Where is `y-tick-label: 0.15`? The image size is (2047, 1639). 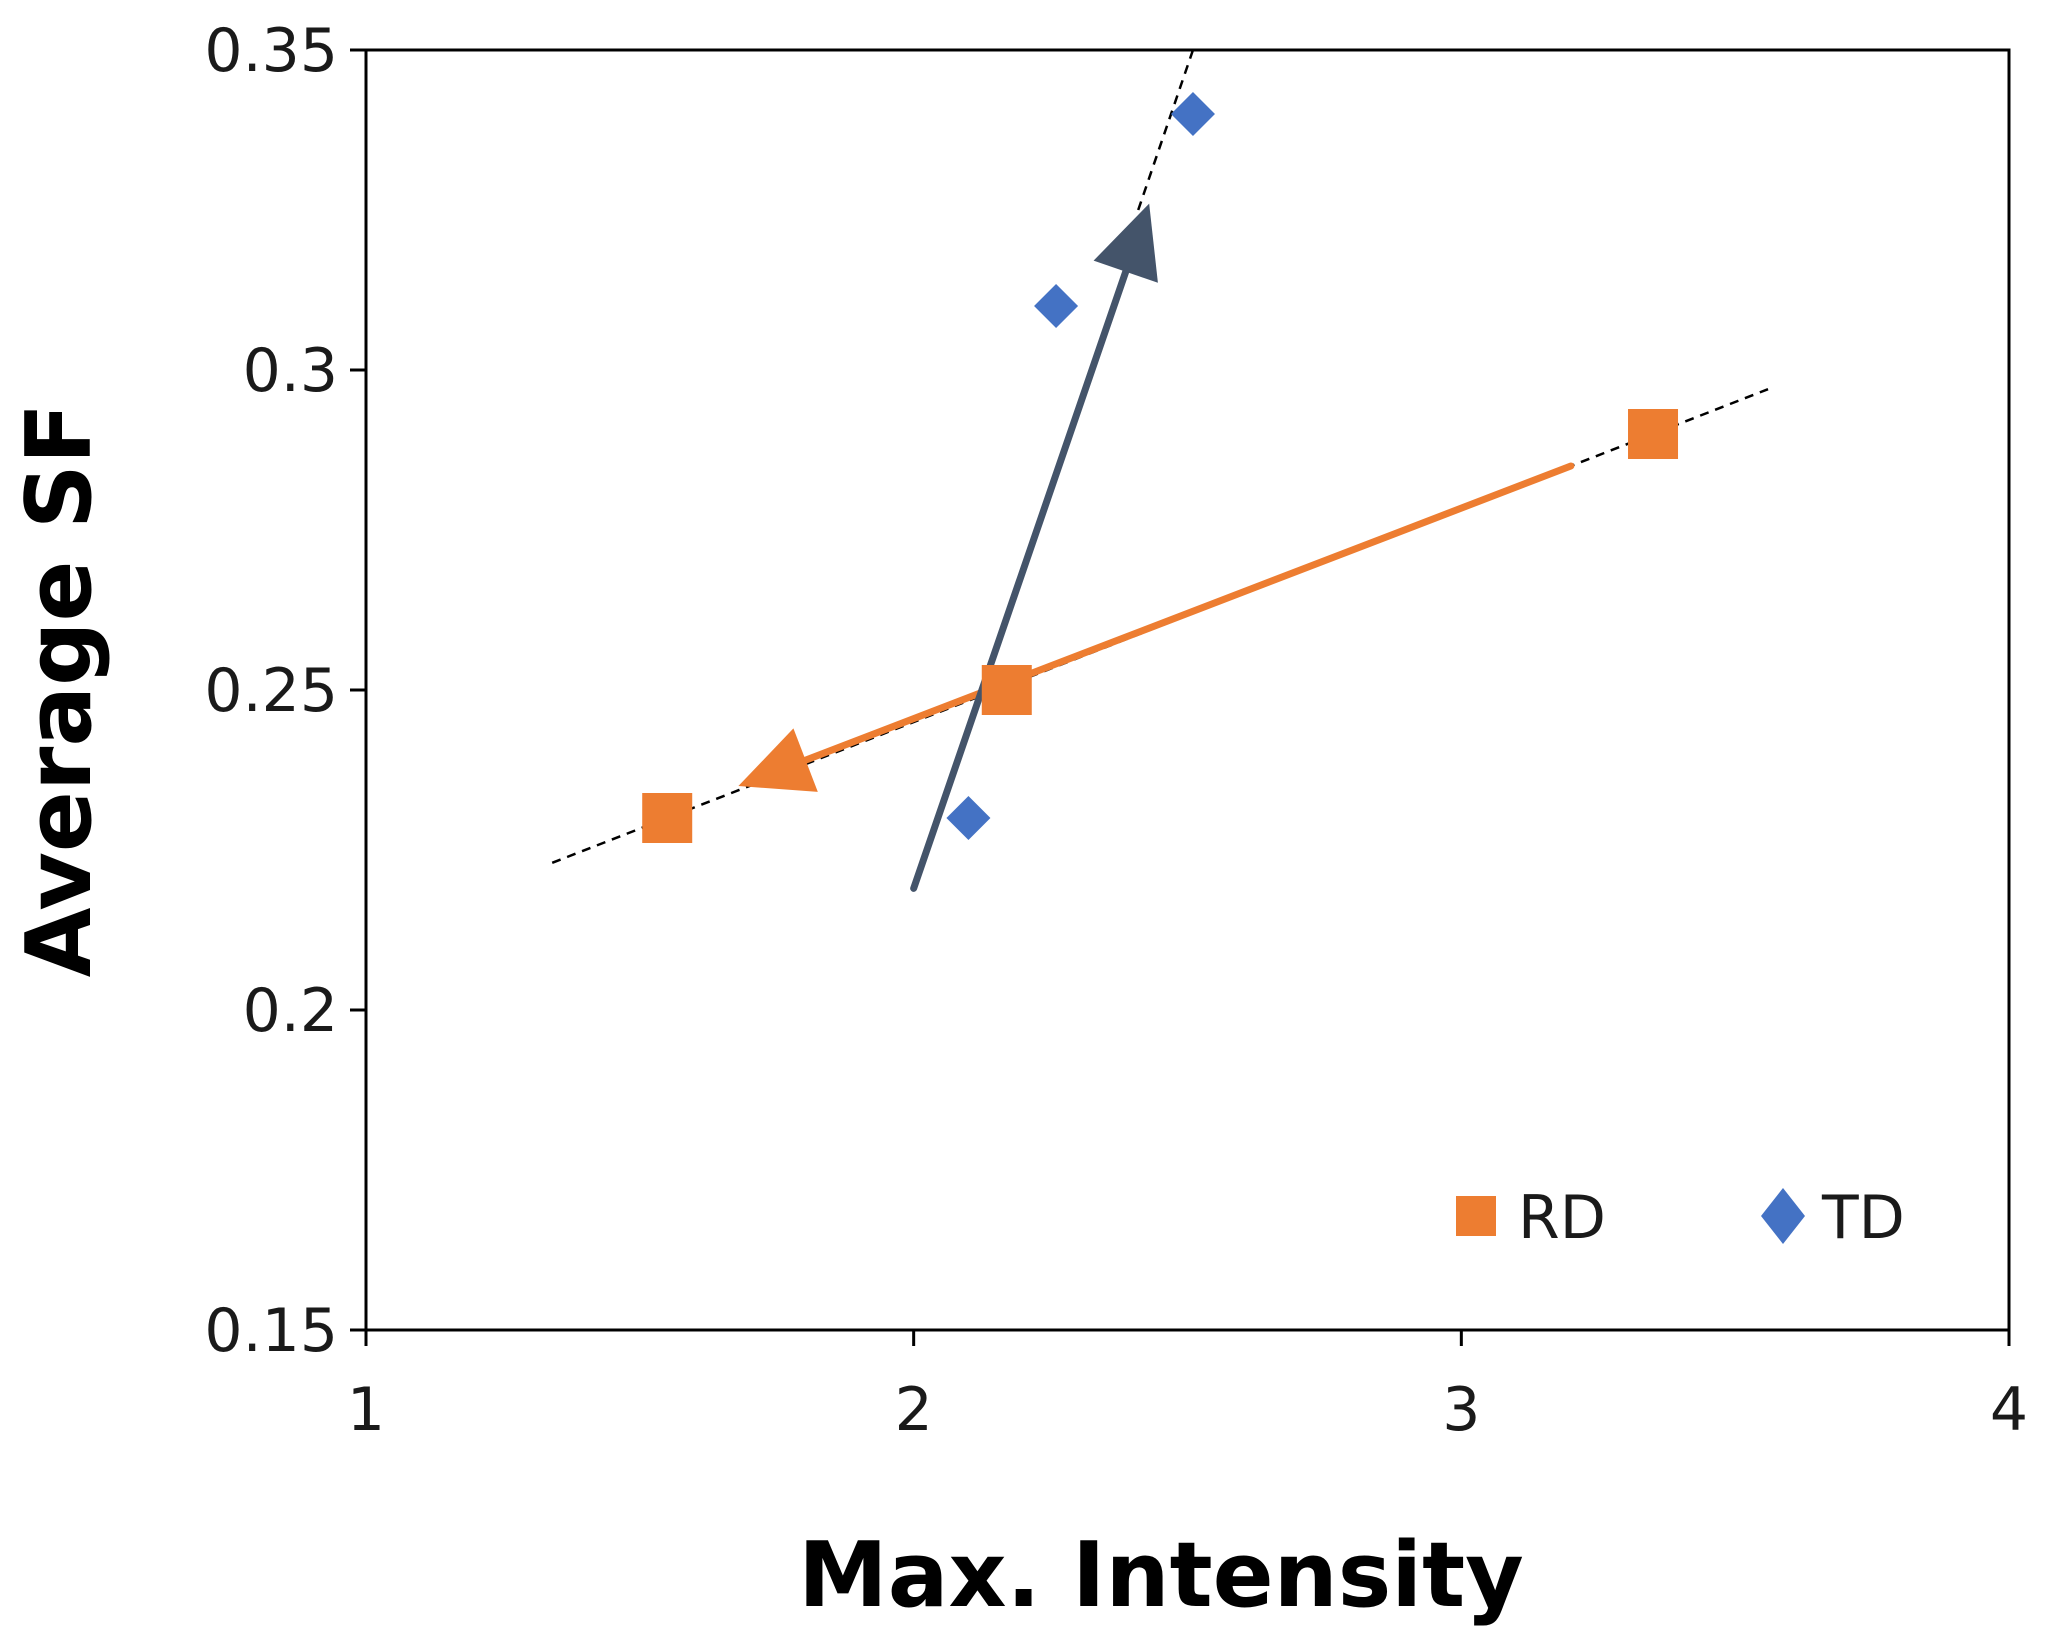
y-tick-label: 0.15 is located at coordinates (271, 1331).